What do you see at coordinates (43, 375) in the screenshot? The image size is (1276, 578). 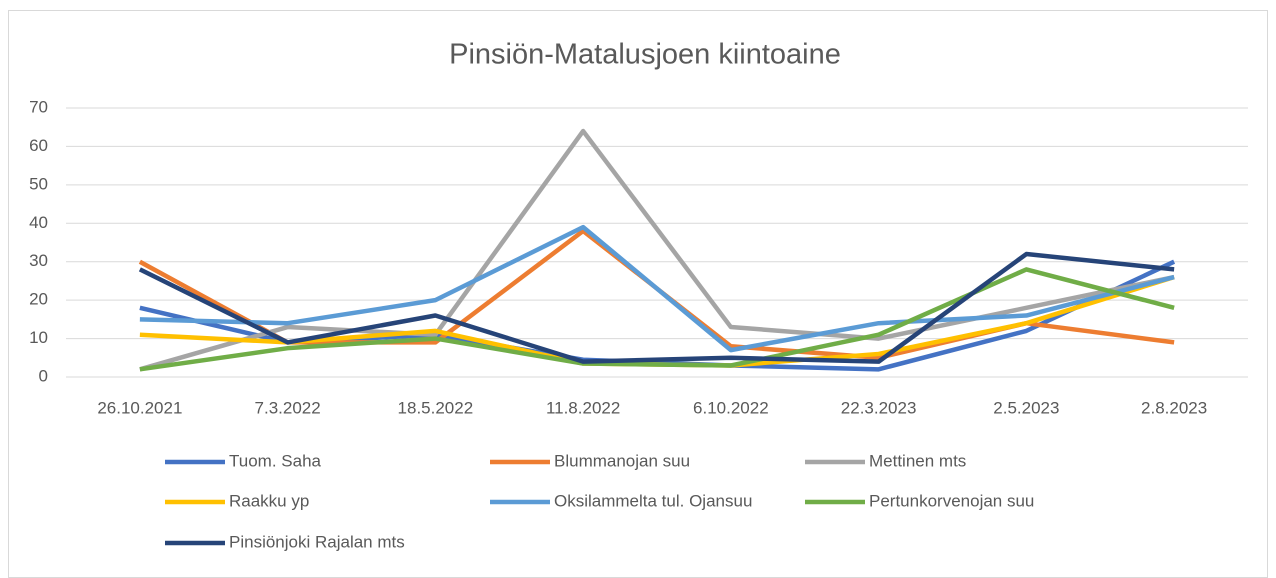 I see `y-tick-label: 0` at bounding box center [43, 375].